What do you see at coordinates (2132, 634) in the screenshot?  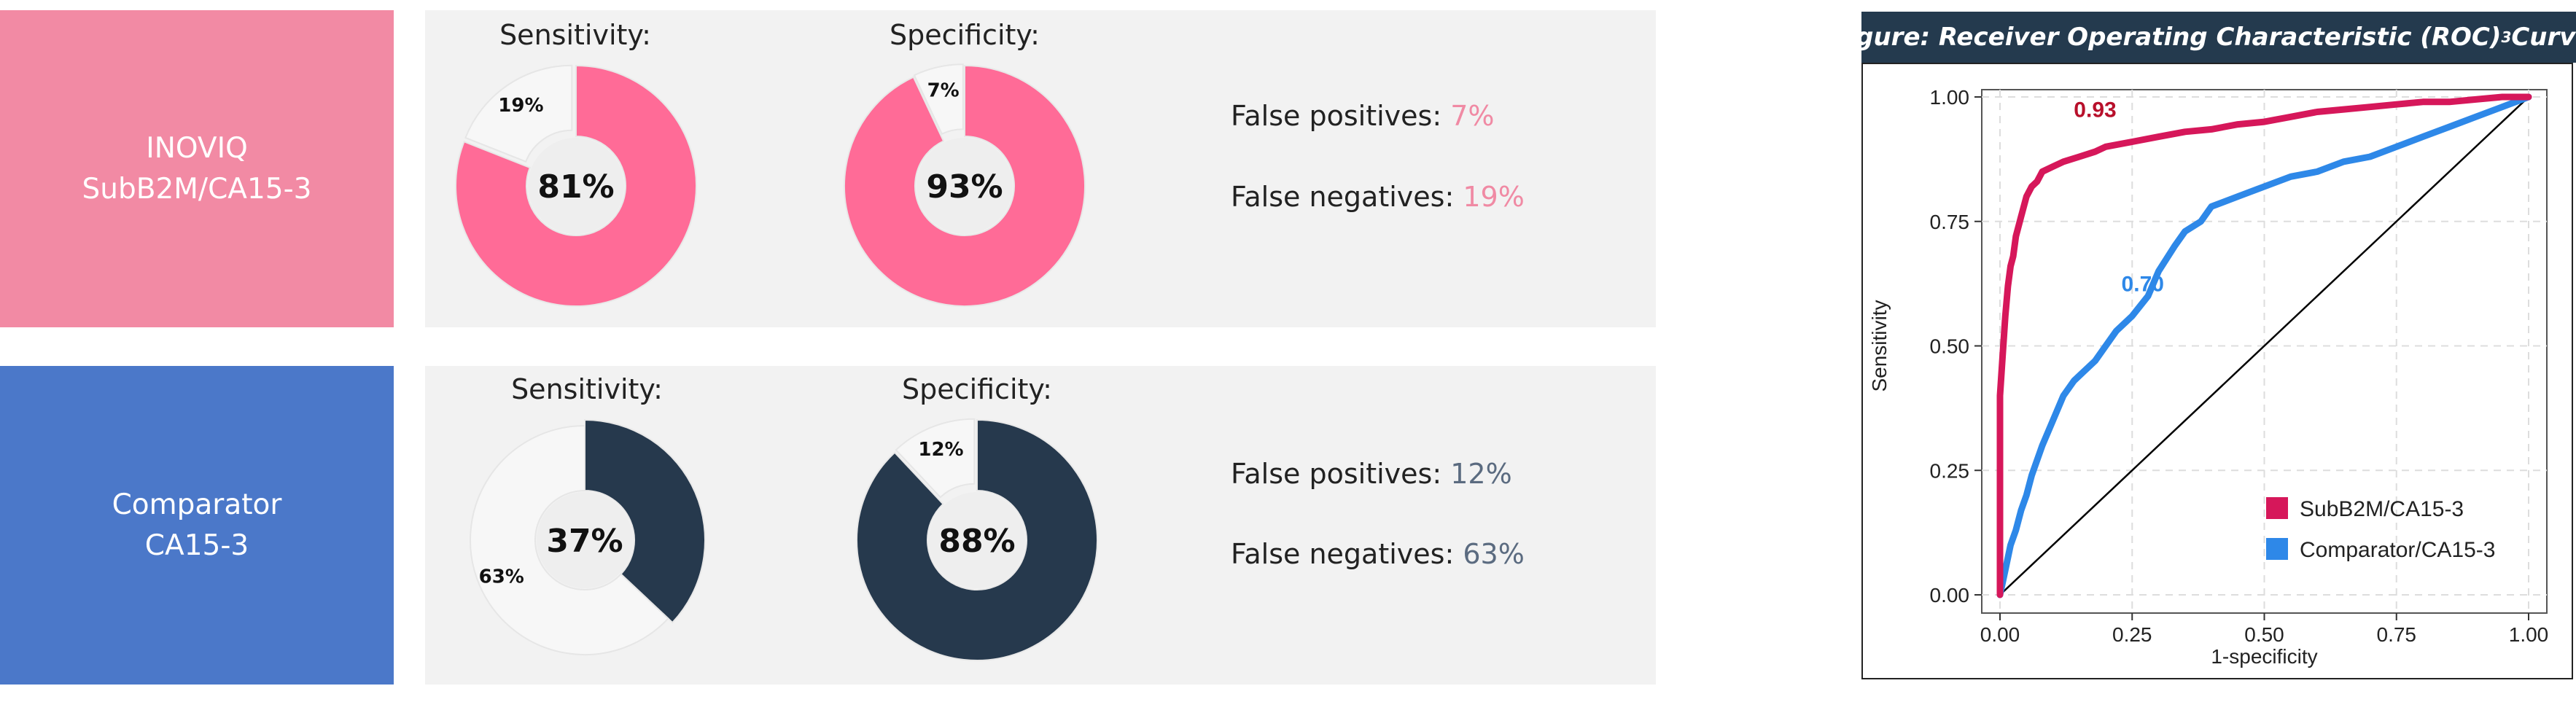 I see `roc-xtick-label: 0.25` at bounding box center [2132, 634].